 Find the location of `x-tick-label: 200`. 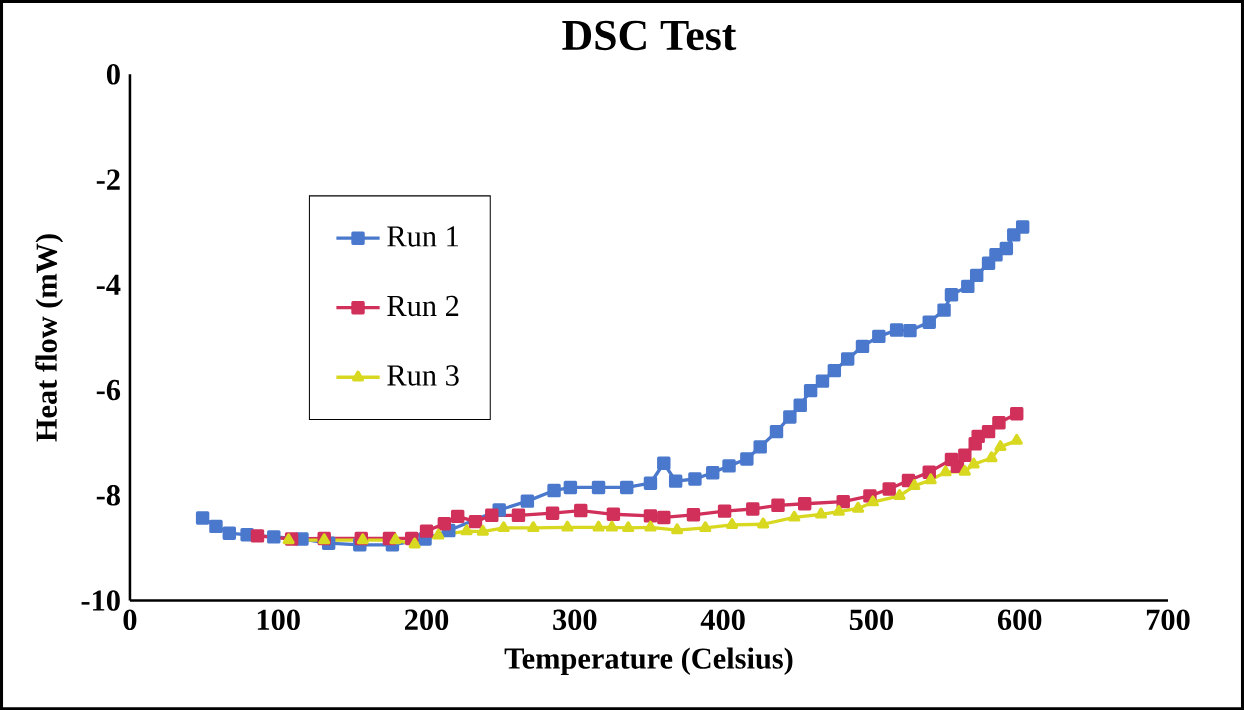

x-tick-label: 200 is located at coordinates (427, 619).